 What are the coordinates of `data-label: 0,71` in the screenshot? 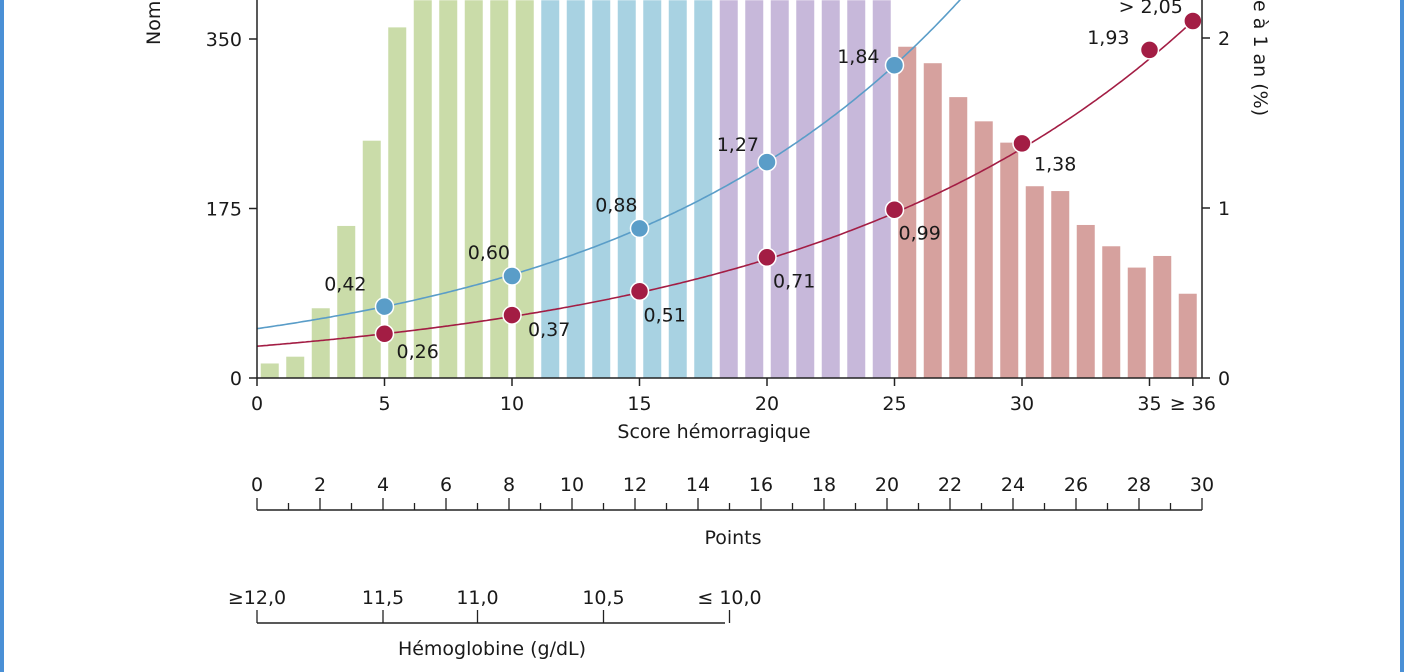 It's located at (794, 281).